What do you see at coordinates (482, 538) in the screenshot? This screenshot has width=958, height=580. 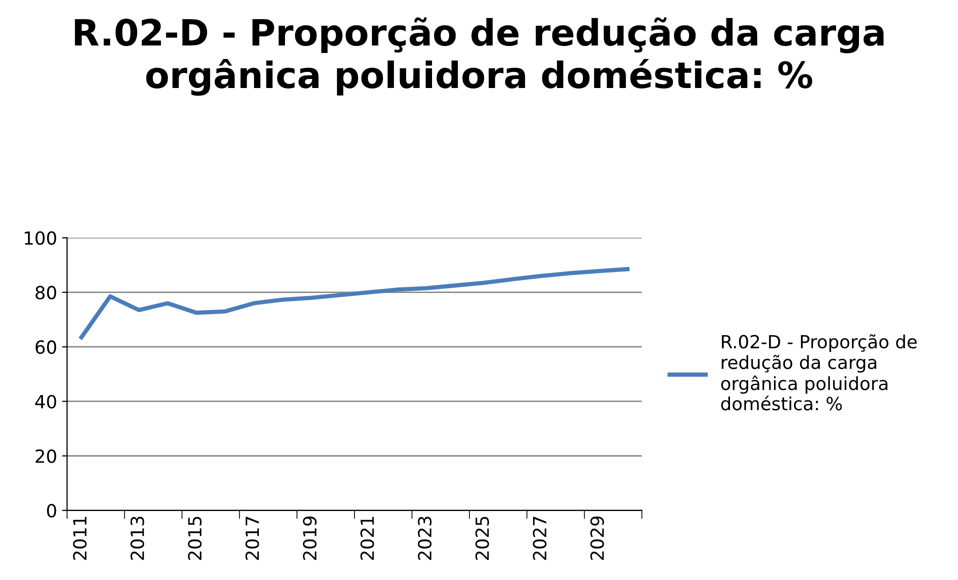 I see `x-tick-label: 2025` at bounding box center [482, 538].